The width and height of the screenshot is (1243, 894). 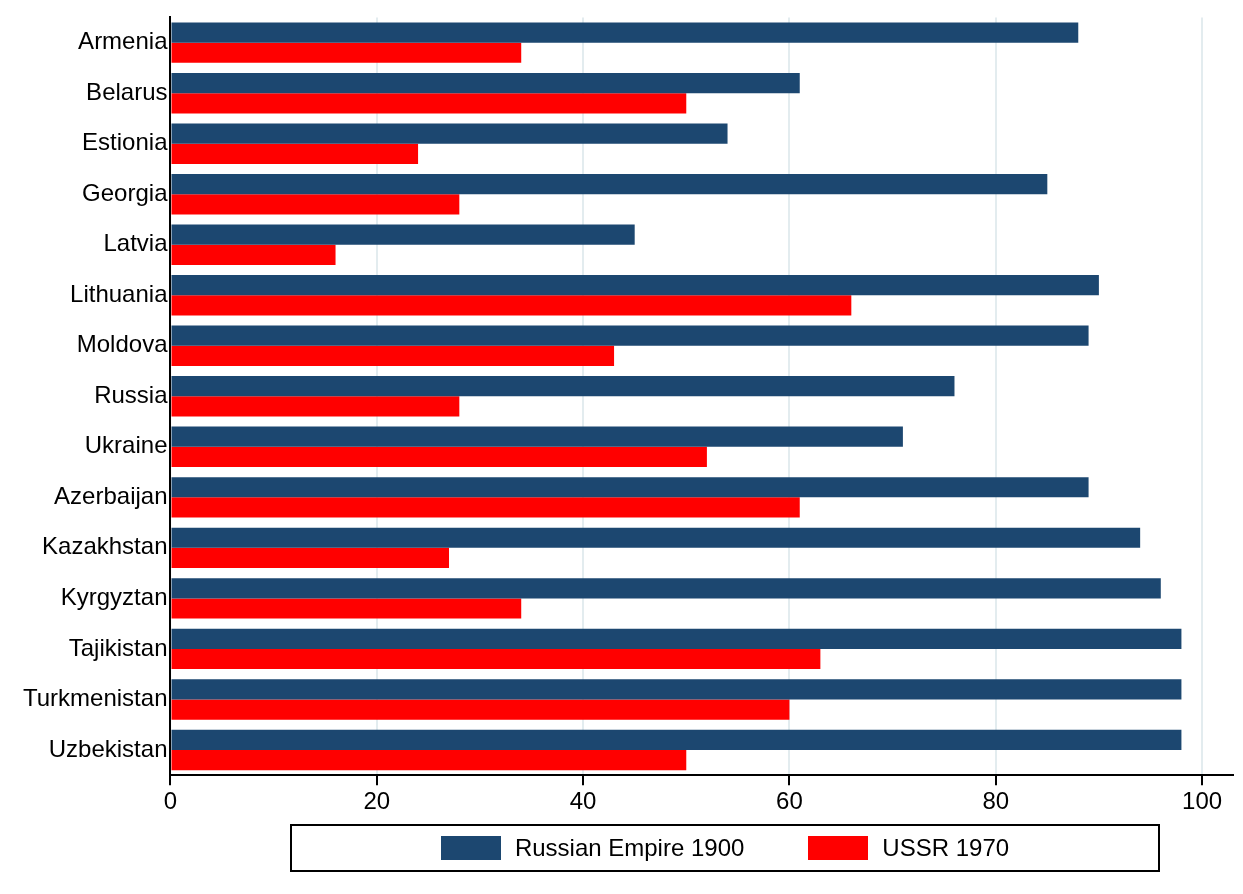 What do you see at coordinates (125, 192) in the screenshot?
I see `y-tick-label: Georgia` at bounding box center [125, 192].